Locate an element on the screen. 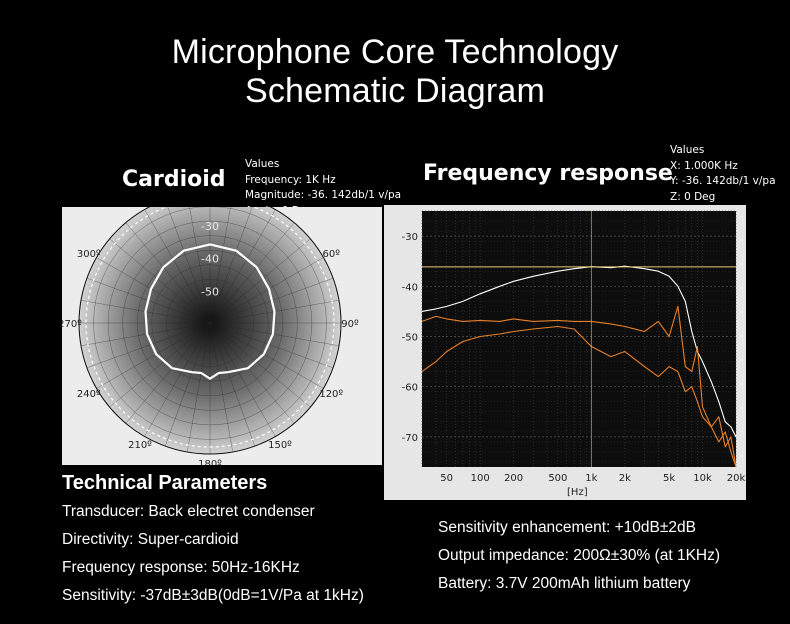 The width and height of the screenshot is (790, 624). polar-angle-label: 270º is located at coordinates (72, 324).